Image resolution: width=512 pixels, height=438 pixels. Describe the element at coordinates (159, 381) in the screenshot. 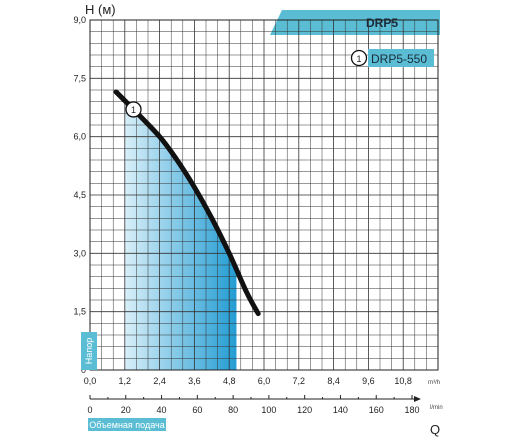

I see `x-tick-label-m3h: 2,4` at that location.